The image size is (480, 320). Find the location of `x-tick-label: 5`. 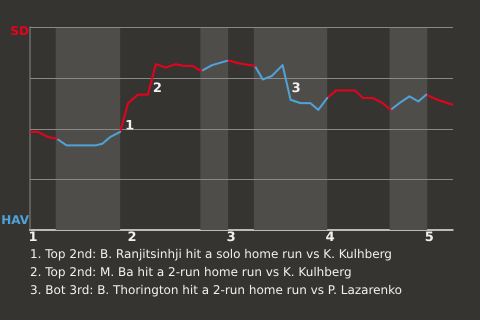

x-tick-label: 5 is located at coordinates (429, 238).